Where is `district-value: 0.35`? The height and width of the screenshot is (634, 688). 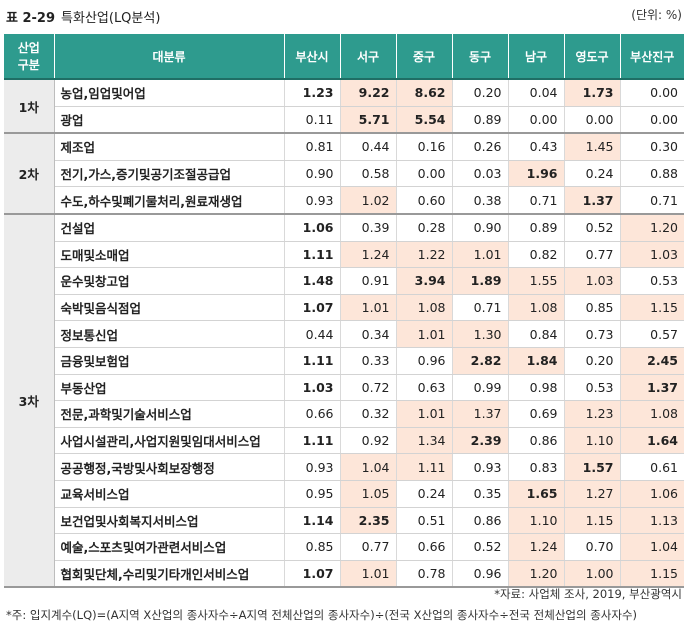
district-value: 0.35 is located at coordinates (480, 494).